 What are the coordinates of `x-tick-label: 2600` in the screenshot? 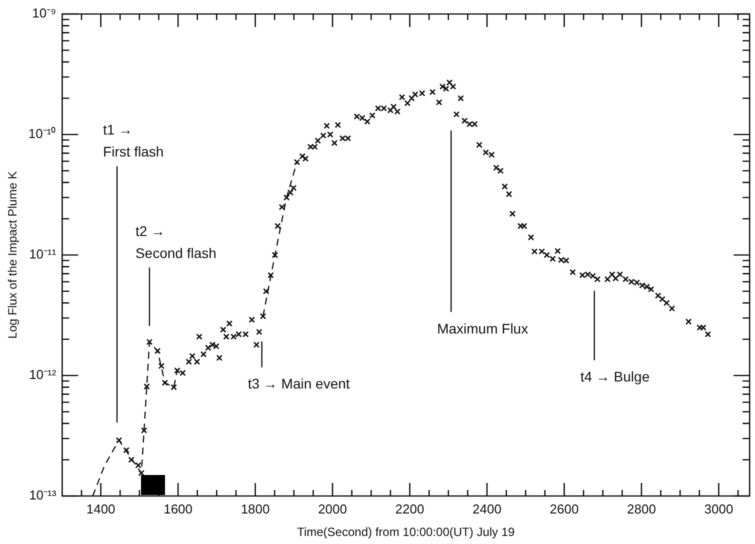 It's located at (564, 508).